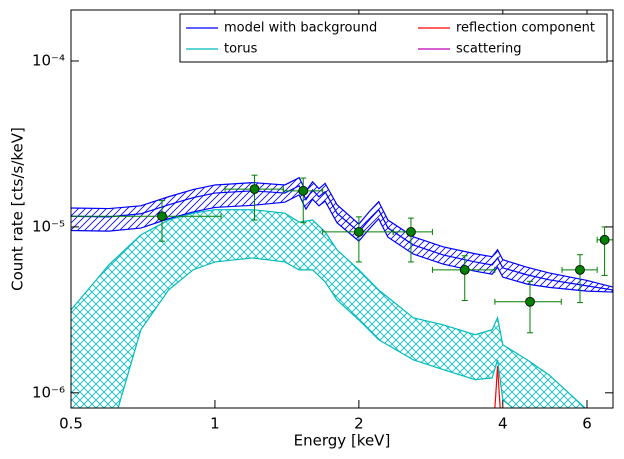 This screenshot has width=624, height=459. Describe the element at coordinates (48, 226) in the screenshot. I see `y-tick-label: 10⁻⁵` at that location.